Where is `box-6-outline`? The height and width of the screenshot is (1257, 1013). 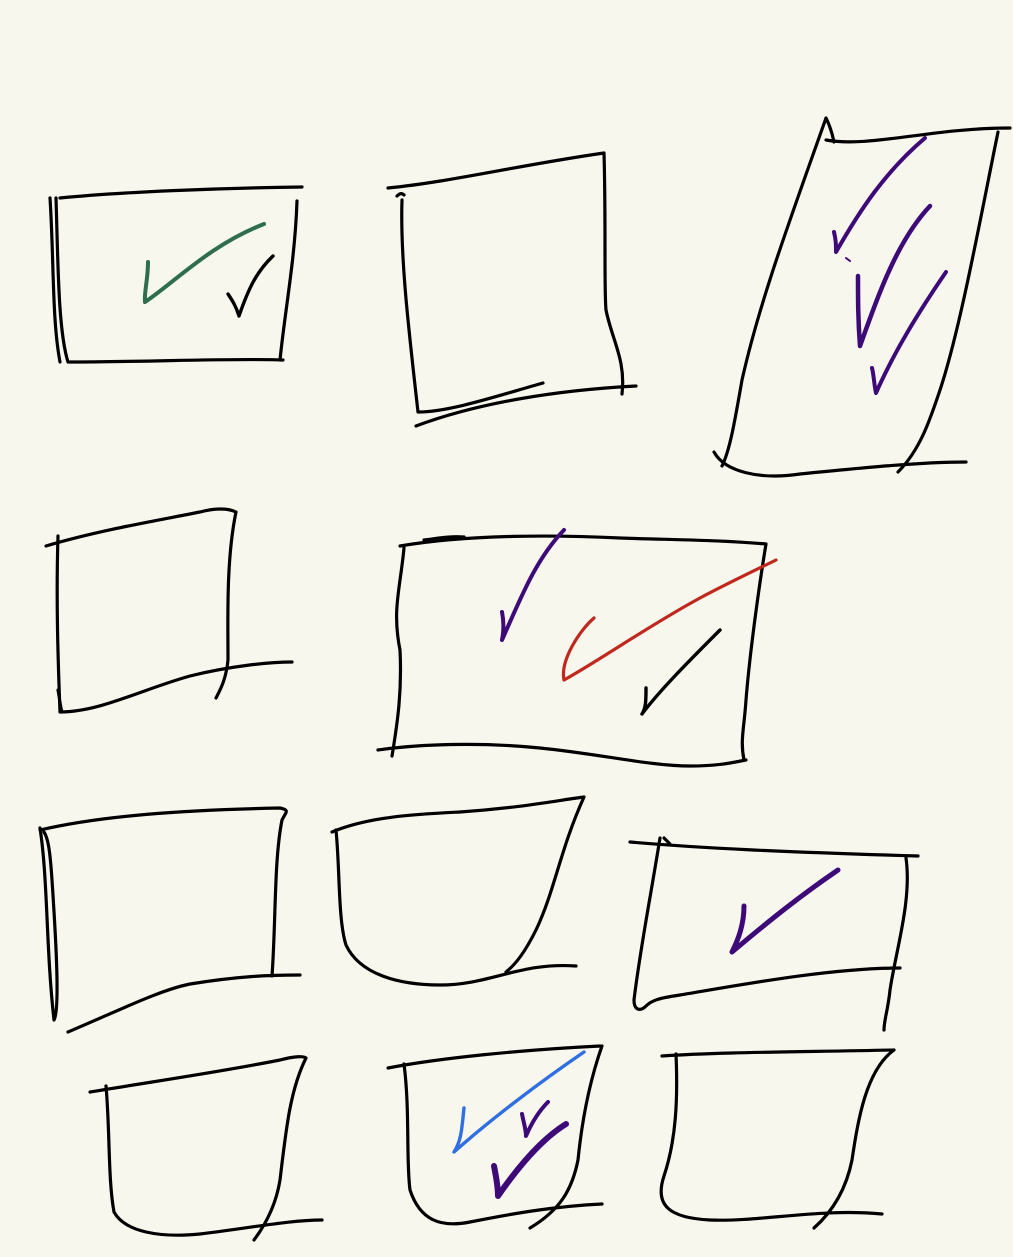 box-6-outline is located at coordinates (170, 920).